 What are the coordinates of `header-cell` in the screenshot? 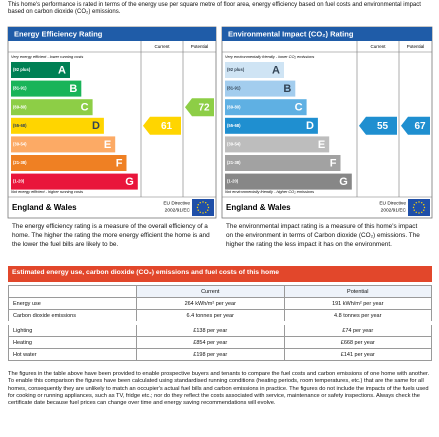 It's located at (72, 291).